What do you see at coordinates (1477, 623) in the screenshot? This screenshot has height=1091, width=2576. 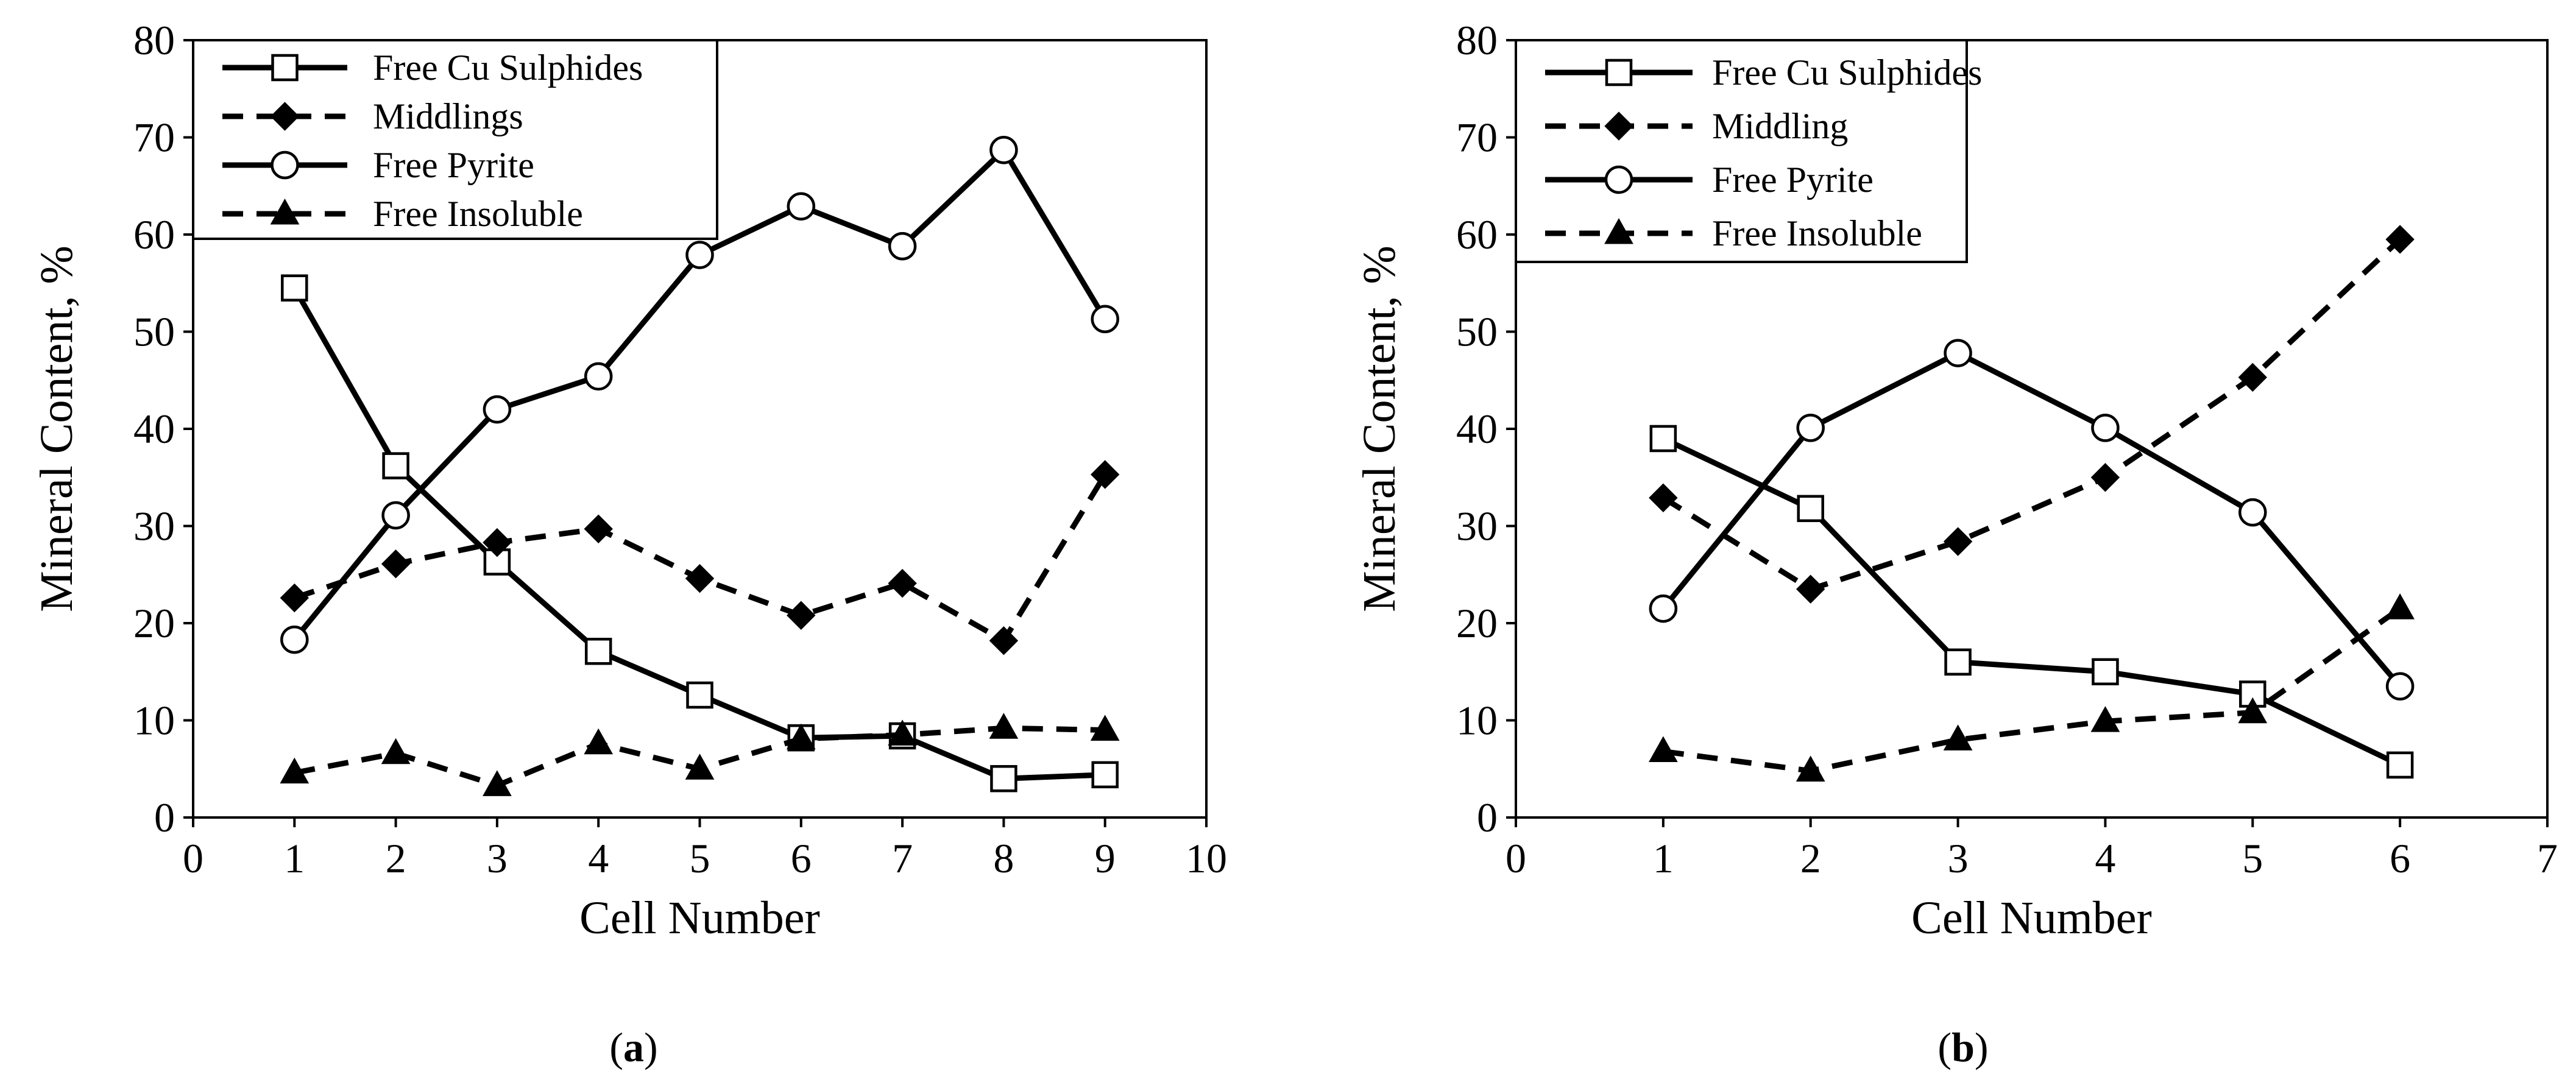 I see `y-tick-label-b: 20` at bounding box center [1477, 623].